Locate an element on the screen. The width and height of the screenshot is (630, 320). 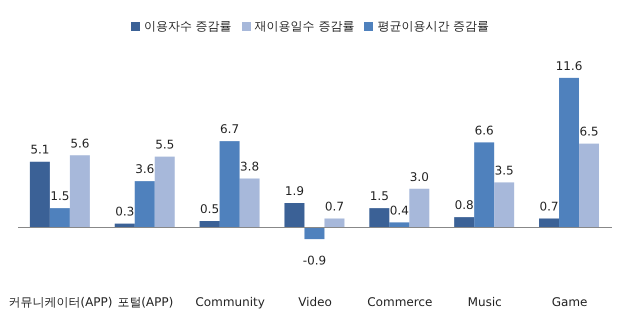
x-tick-label: Community is located at coordinates (230, 302).